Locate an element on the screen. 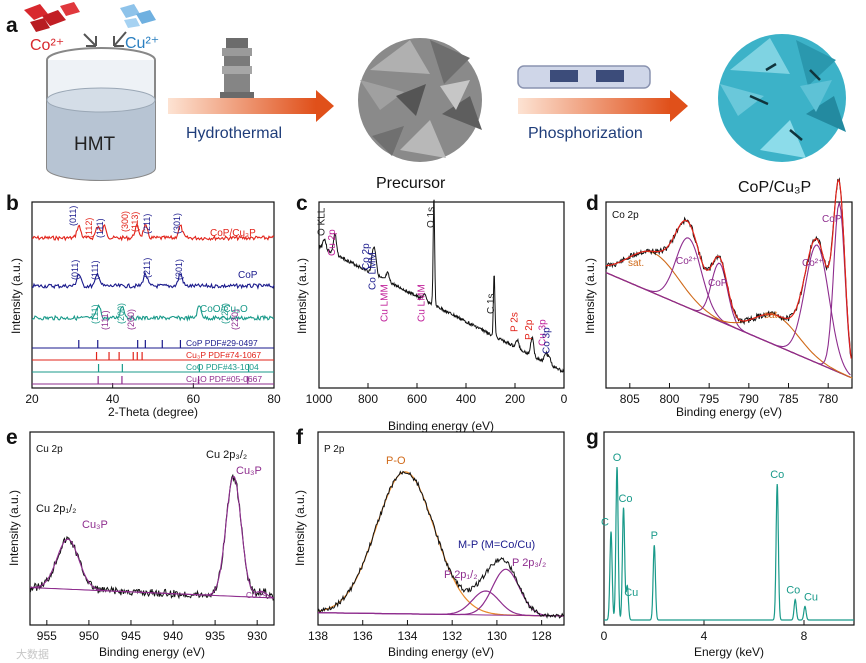  panel-g-frame is located at coordinates (729, 528).